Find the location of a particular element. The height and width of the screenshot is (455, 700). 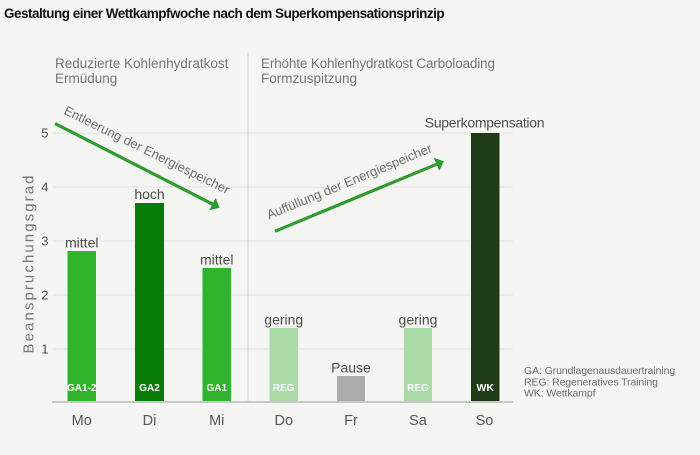

svg-text: REG: Regeneratives Training is located at coordinates (591, 382).